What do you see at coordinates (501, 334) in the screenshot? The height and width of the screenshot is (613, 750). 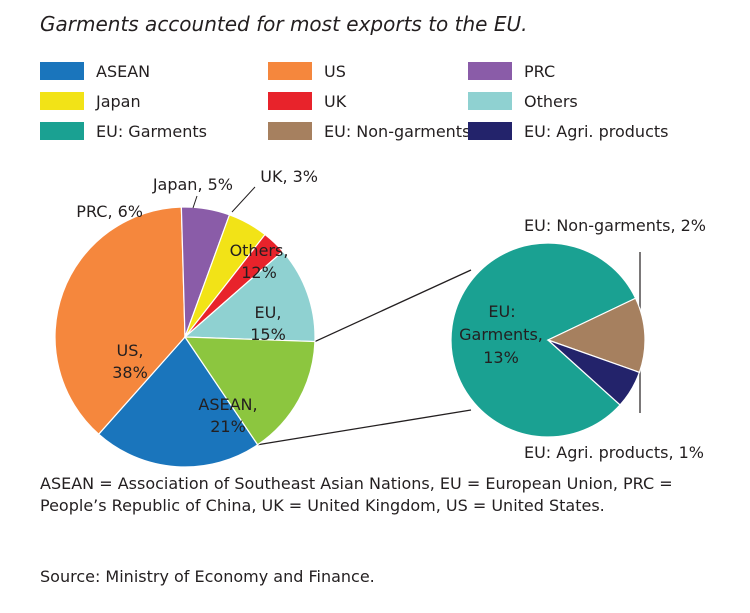 I see `slice-label-eu-garments-2: Garments,` at bounding box center [501, 334].